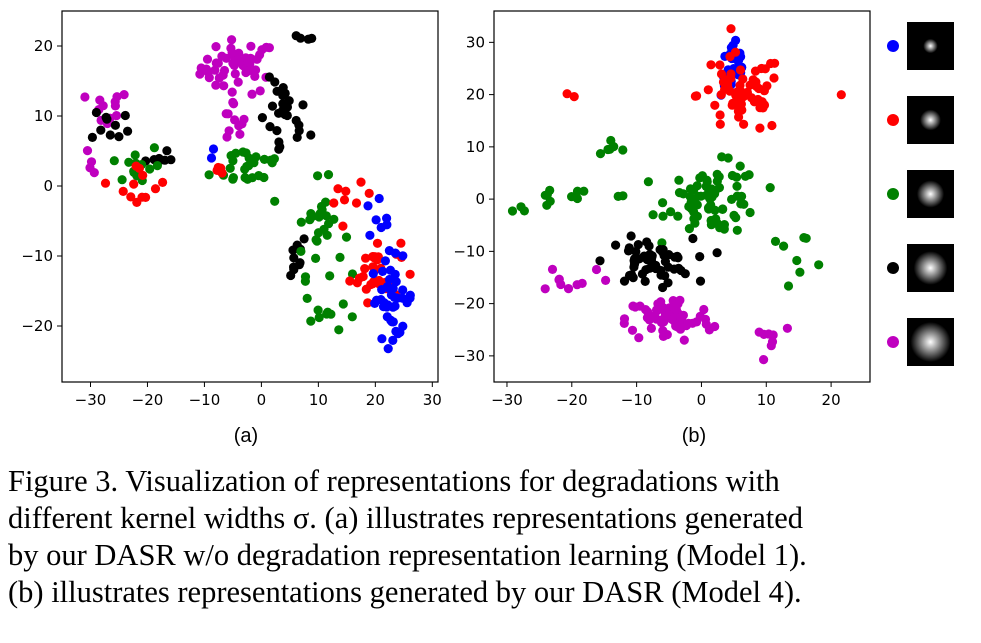 This screenshot has height=643, width=981. What do you see at coordinates (469, 251) in the screenshot?
I see `y-tick-label-b: −10` at bounding box center [469, 251].